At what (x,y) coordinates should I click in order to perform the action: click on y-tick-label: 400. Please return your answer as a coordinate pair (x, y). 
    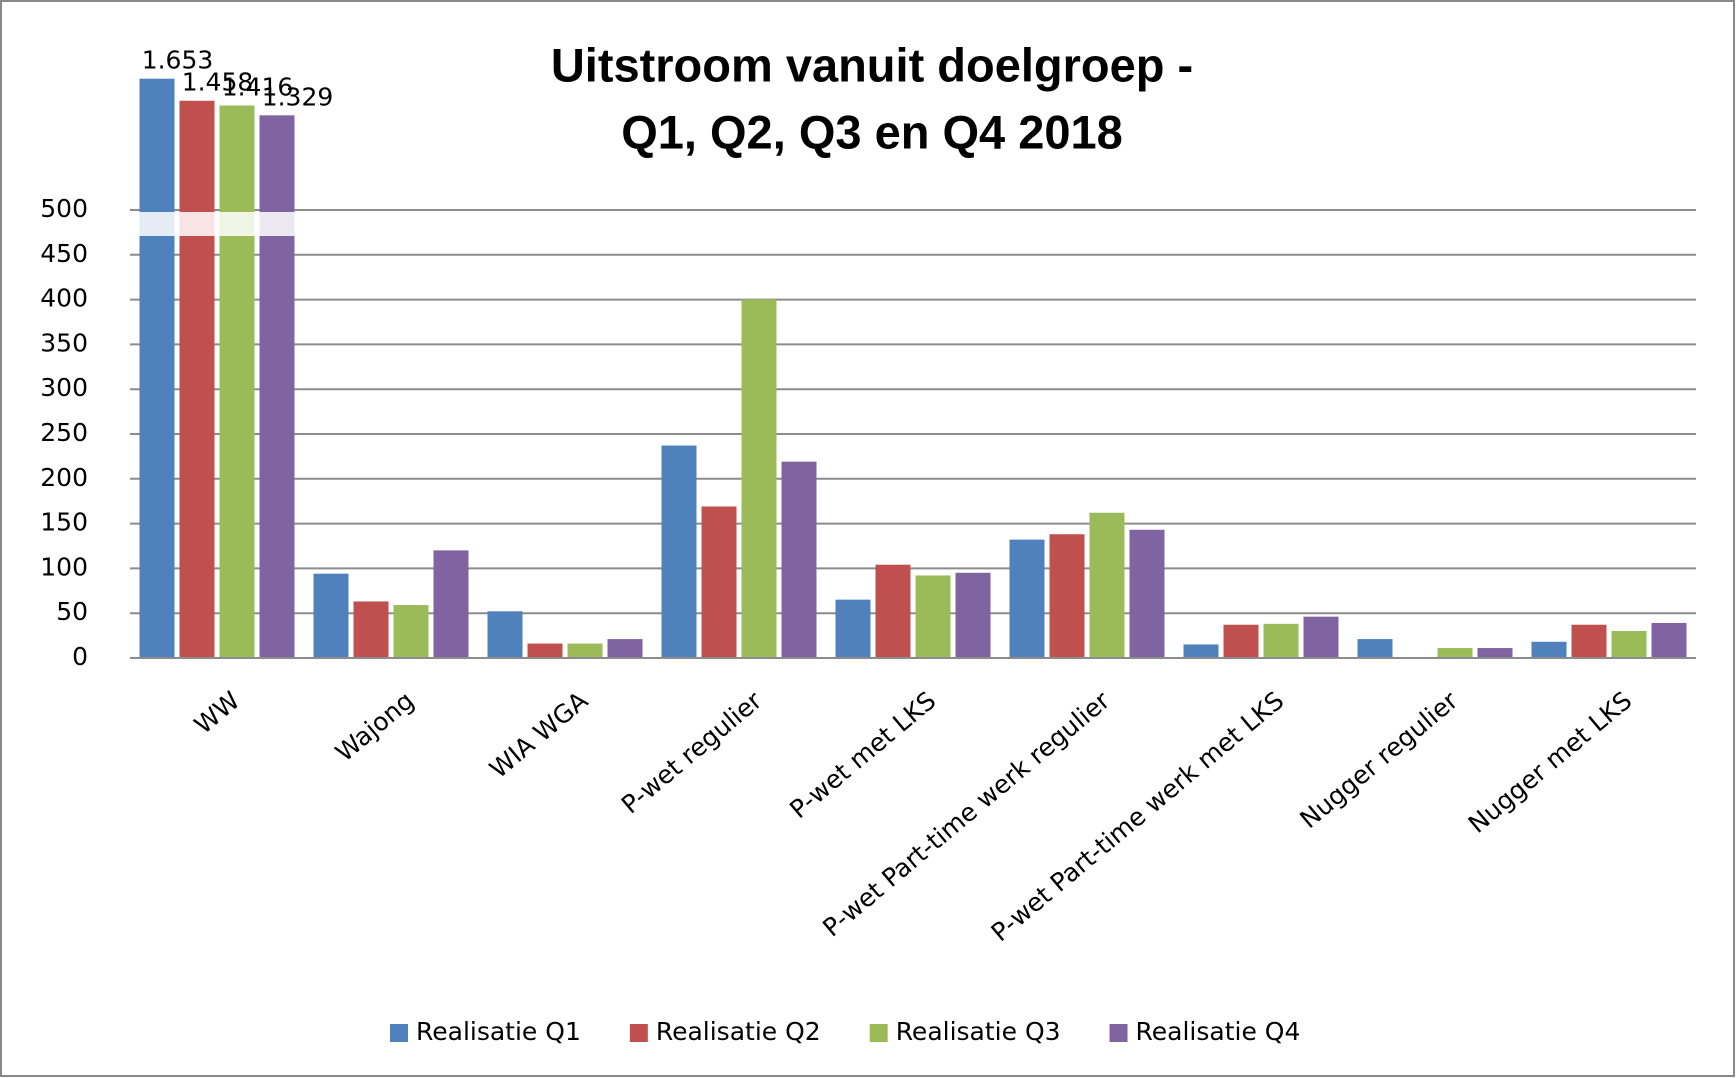
    Looking at the image, I should click on (64, 298).